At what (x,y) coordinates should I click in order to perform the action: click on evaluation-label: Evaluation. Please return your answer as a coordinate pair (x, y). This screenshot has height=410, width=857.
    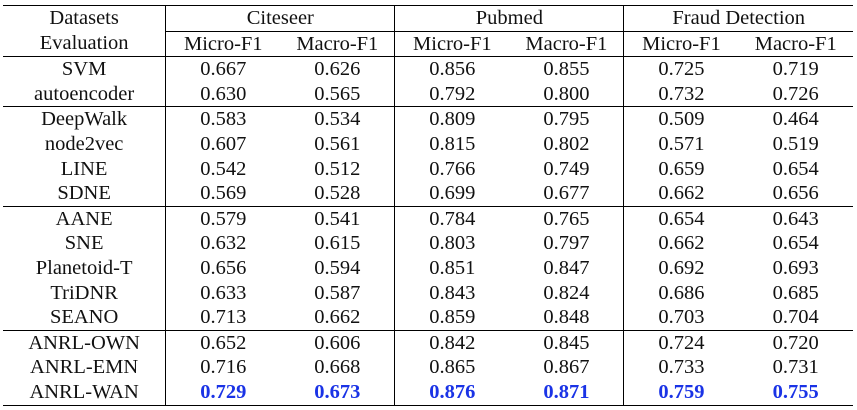
    Looking at the image, I should click on (85, 44).